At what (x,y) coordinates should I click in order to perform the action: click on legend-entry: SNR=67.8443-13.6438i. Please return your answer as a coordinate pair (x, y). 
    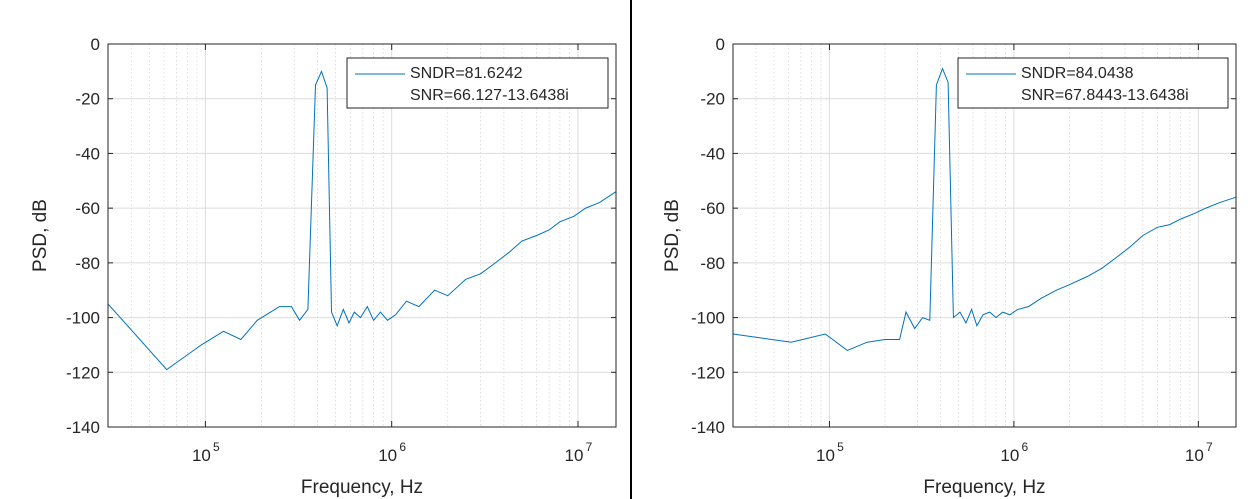
    Looking at the image, I should click on (1105, 95).